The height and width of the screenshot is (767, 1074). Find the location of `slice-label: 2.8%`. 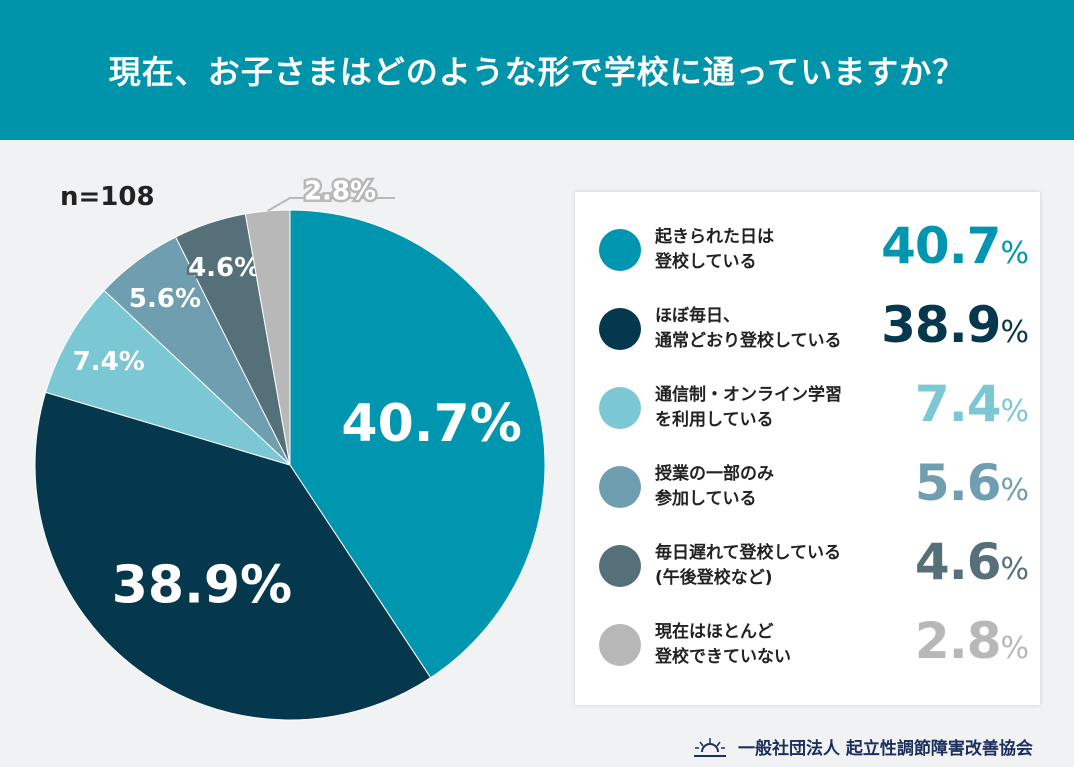

slice-label: 2.8% is located at coordinates (340, 191).